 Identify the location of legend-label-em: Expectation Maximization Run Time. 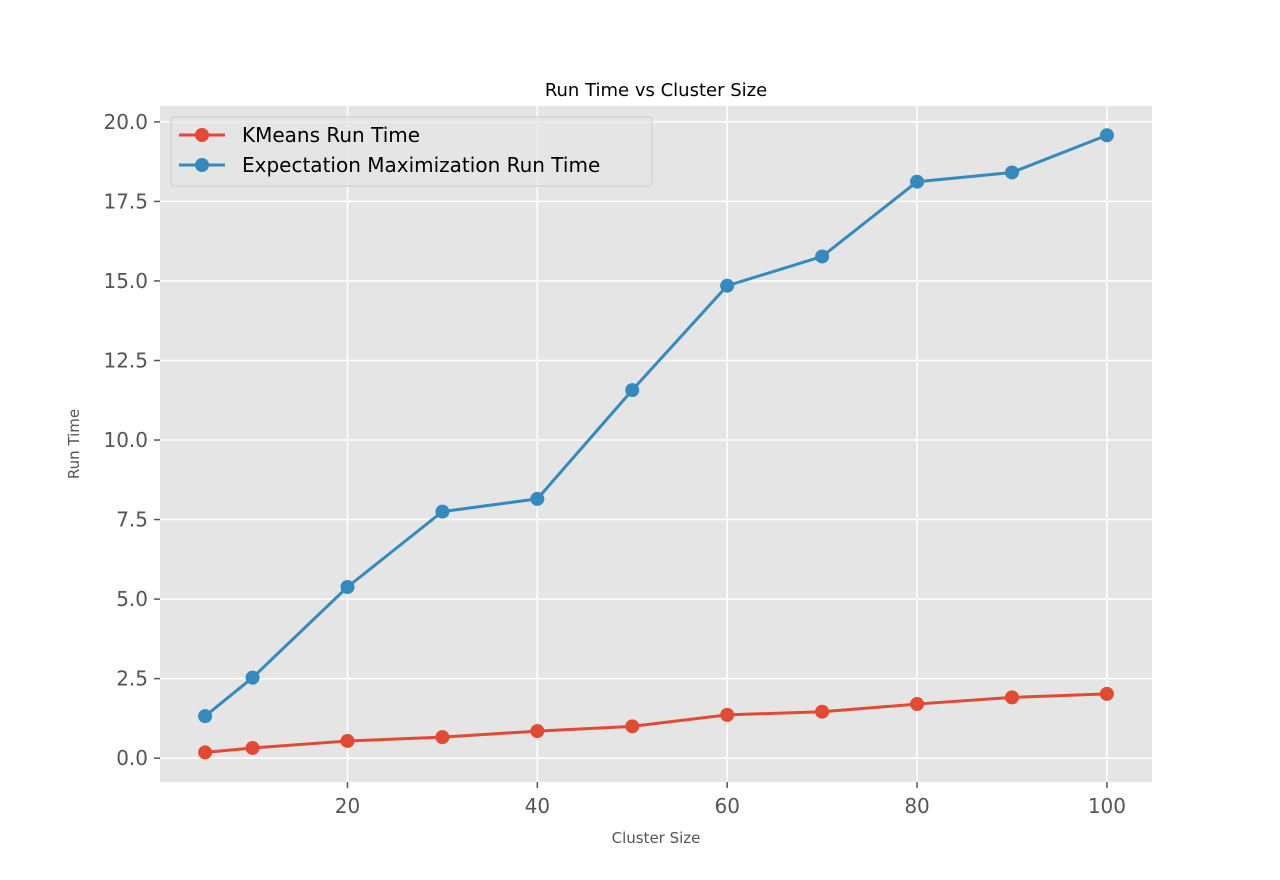
(421, 165).